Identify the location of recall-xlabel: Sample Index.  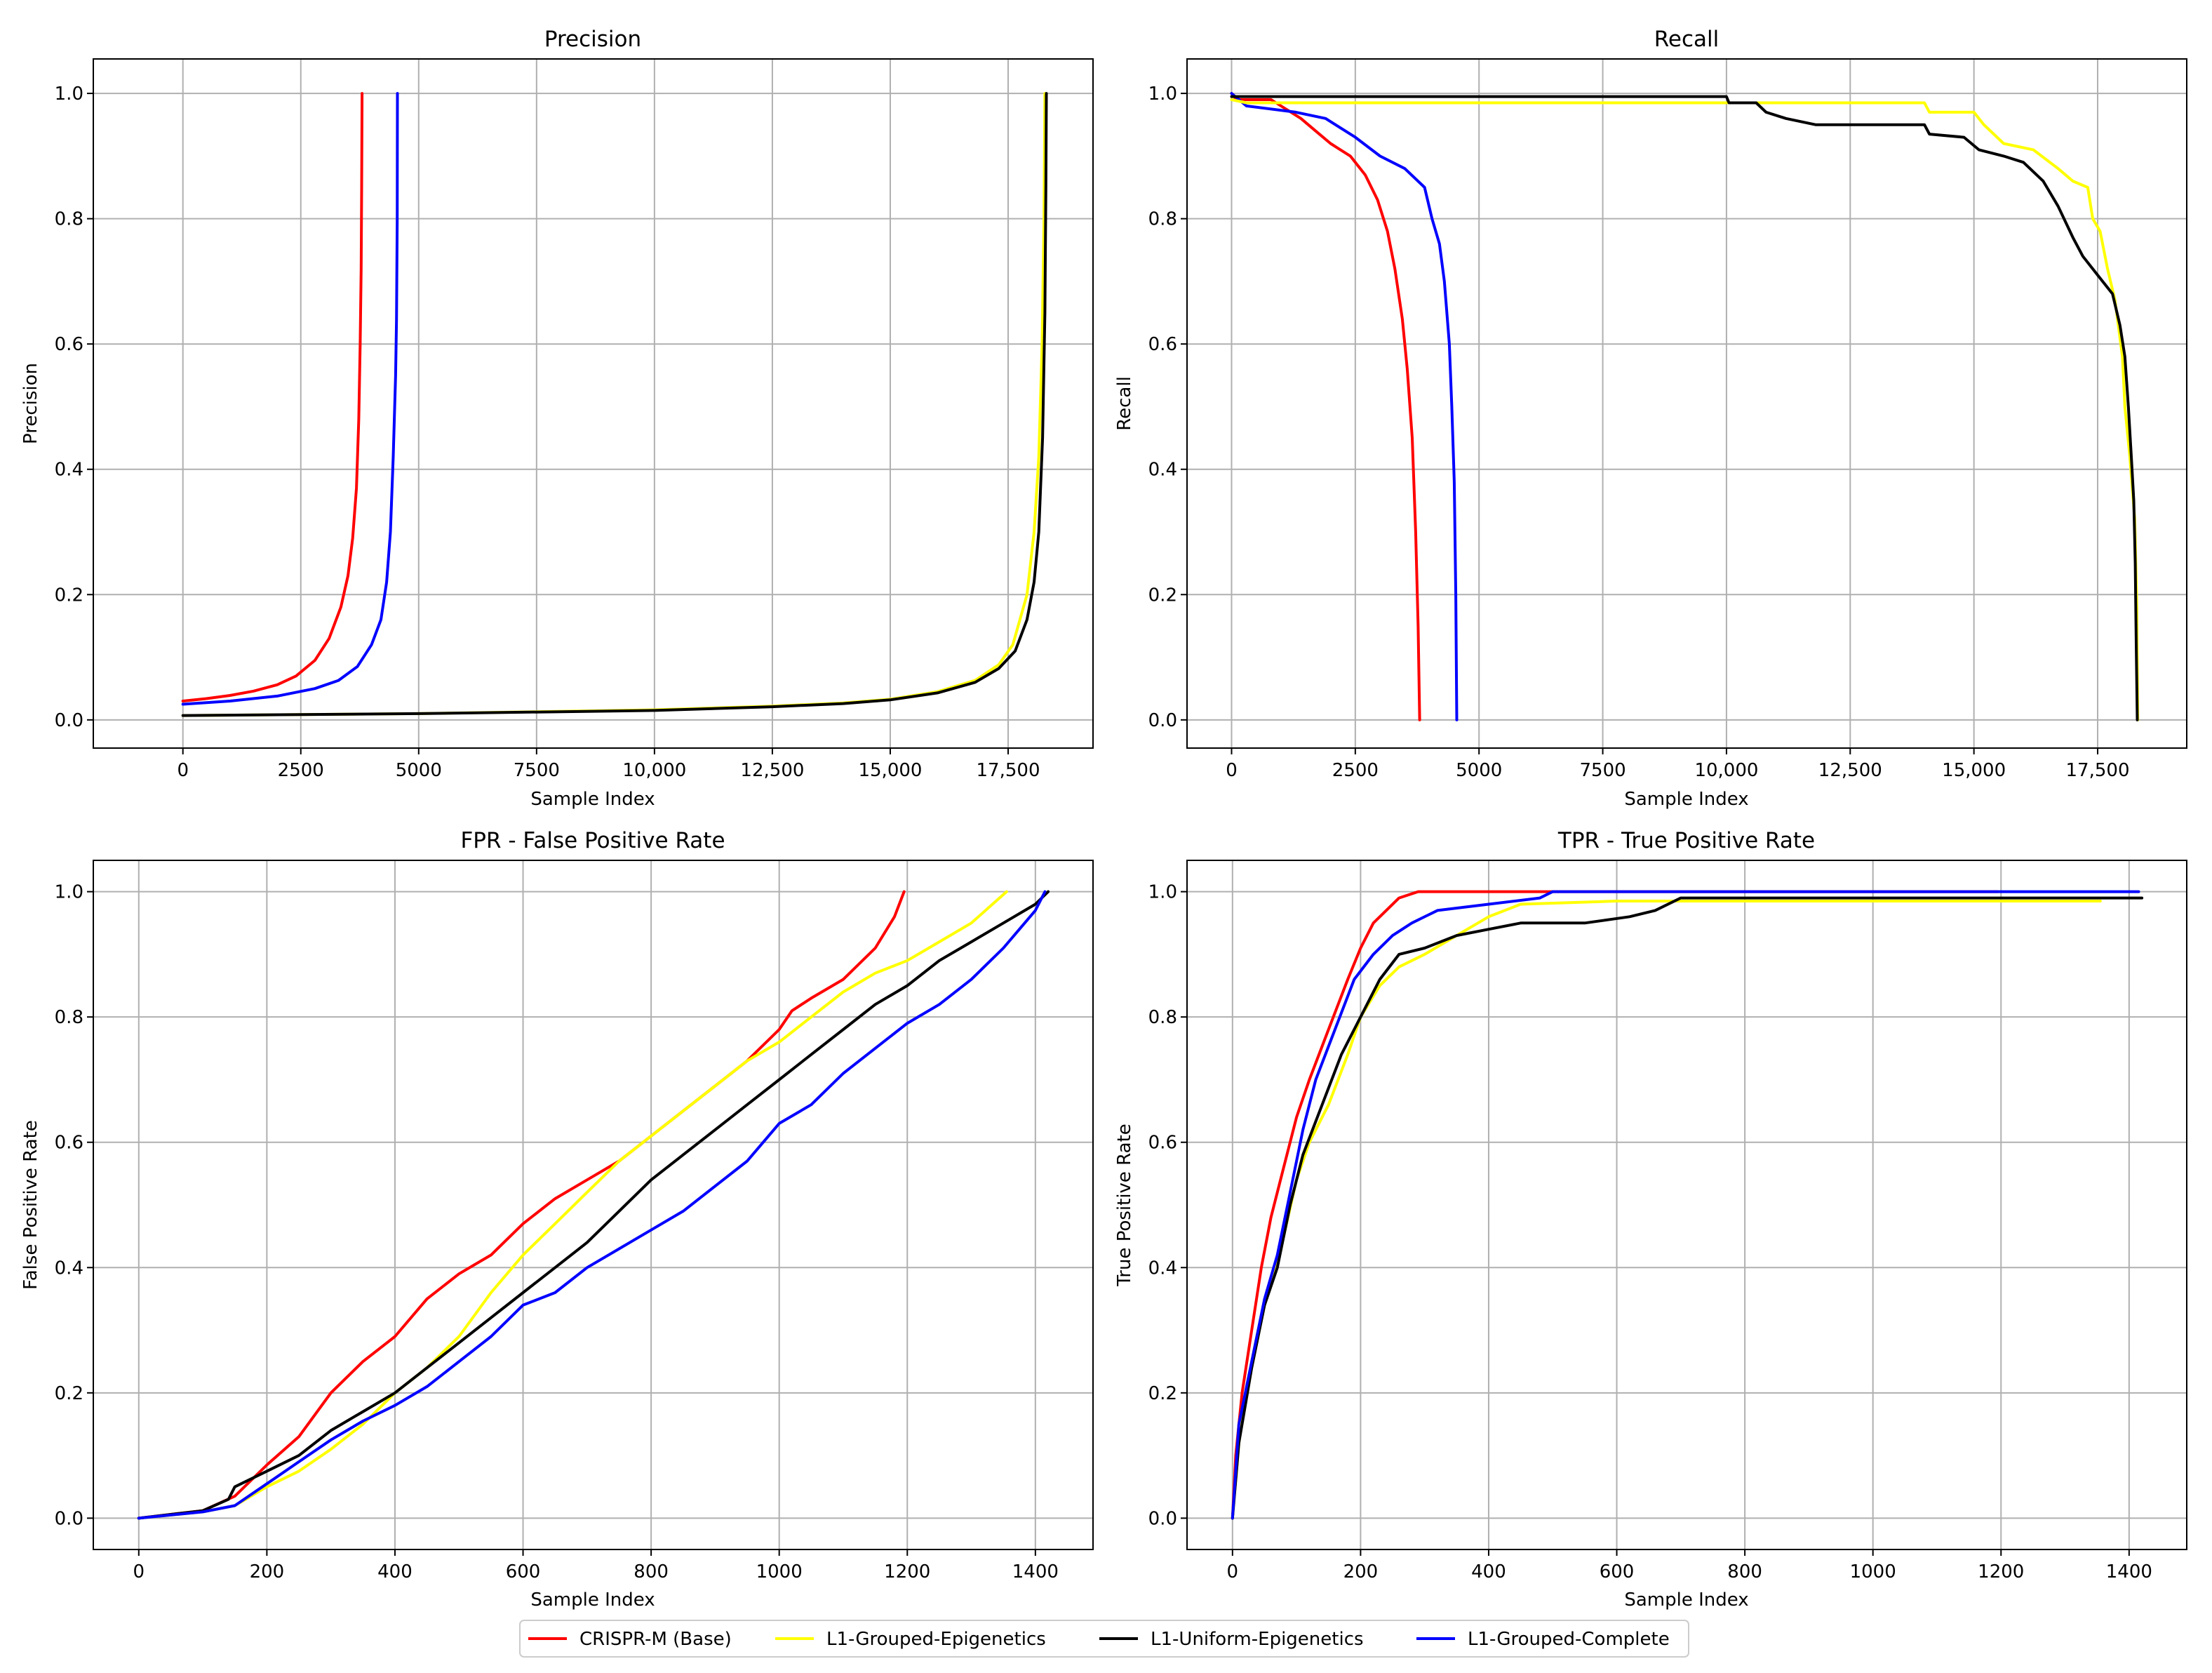
(1686, 799).